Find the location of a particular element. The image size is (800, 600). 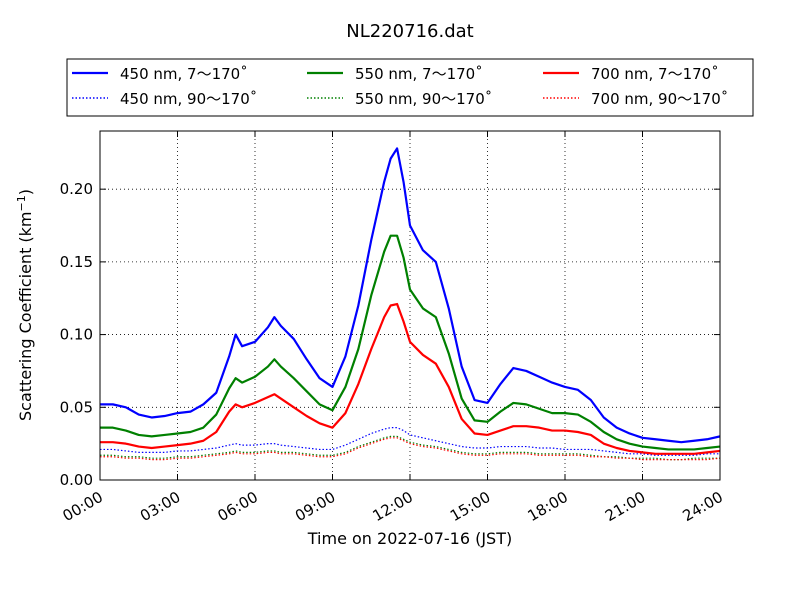

y-tick-label: 0.15 is located at coordinates (76, 262).